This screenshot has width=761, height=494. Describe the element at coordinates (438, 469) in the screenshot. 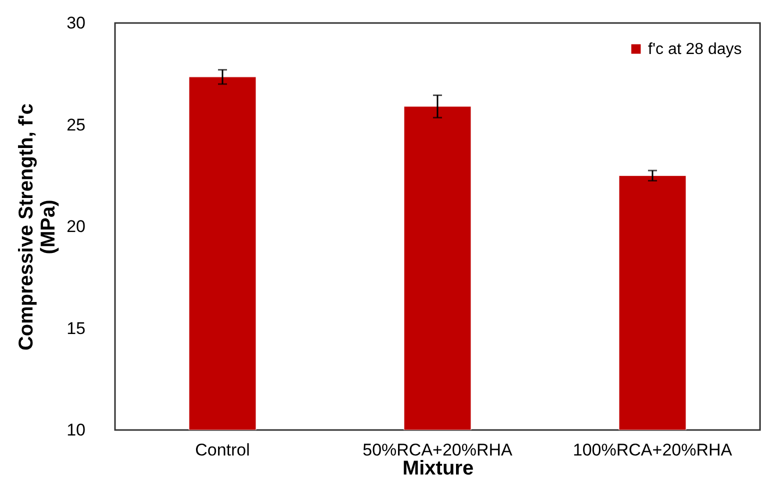

I see `x-axis-title: Mixture` at that location.